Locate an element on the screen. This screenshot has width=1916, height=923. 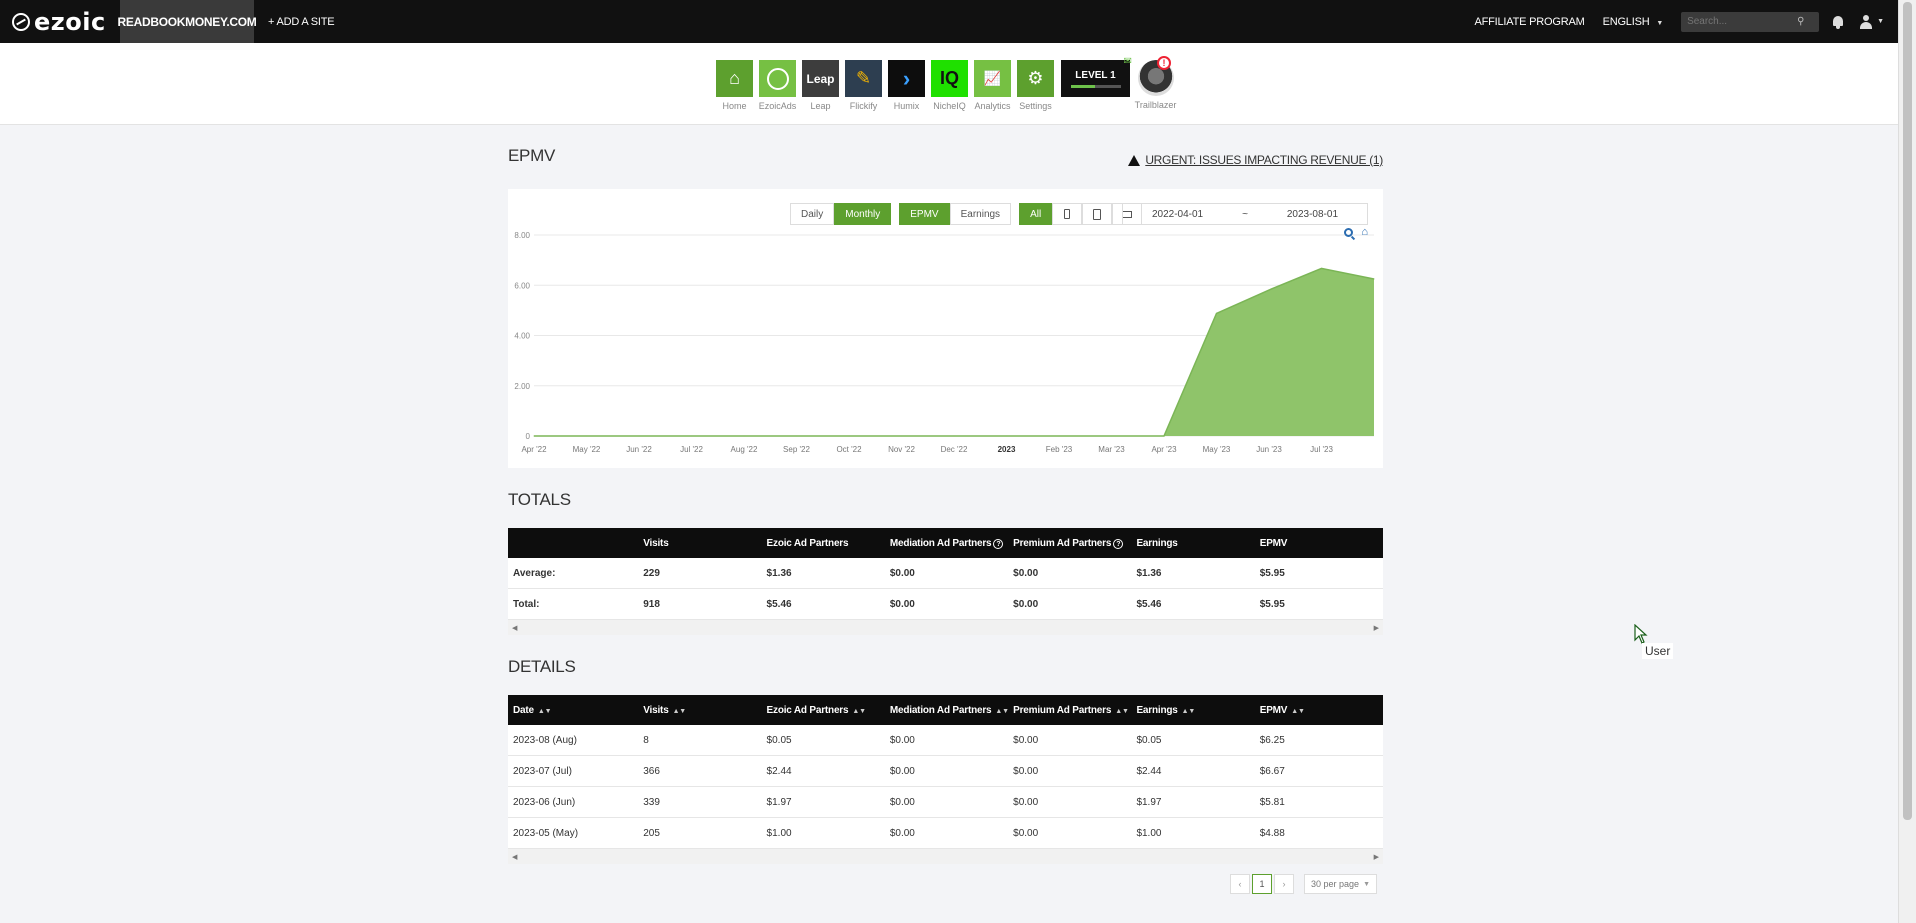
chart-zoom-tools: ⌂ is located at coordinates (1356, 232).